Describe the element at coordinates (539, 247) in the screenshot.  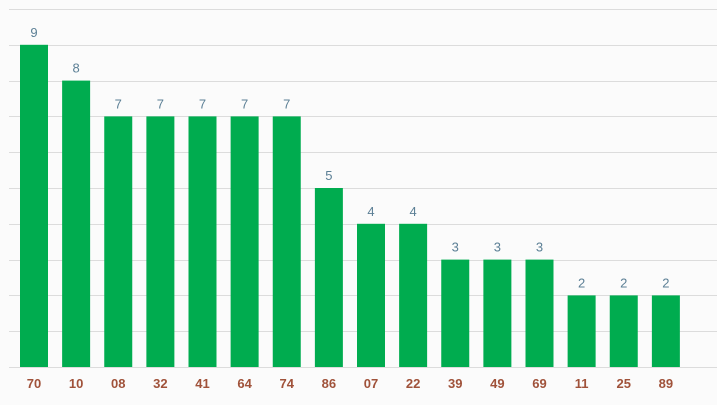
I see `value-label-69: 3` at that location.